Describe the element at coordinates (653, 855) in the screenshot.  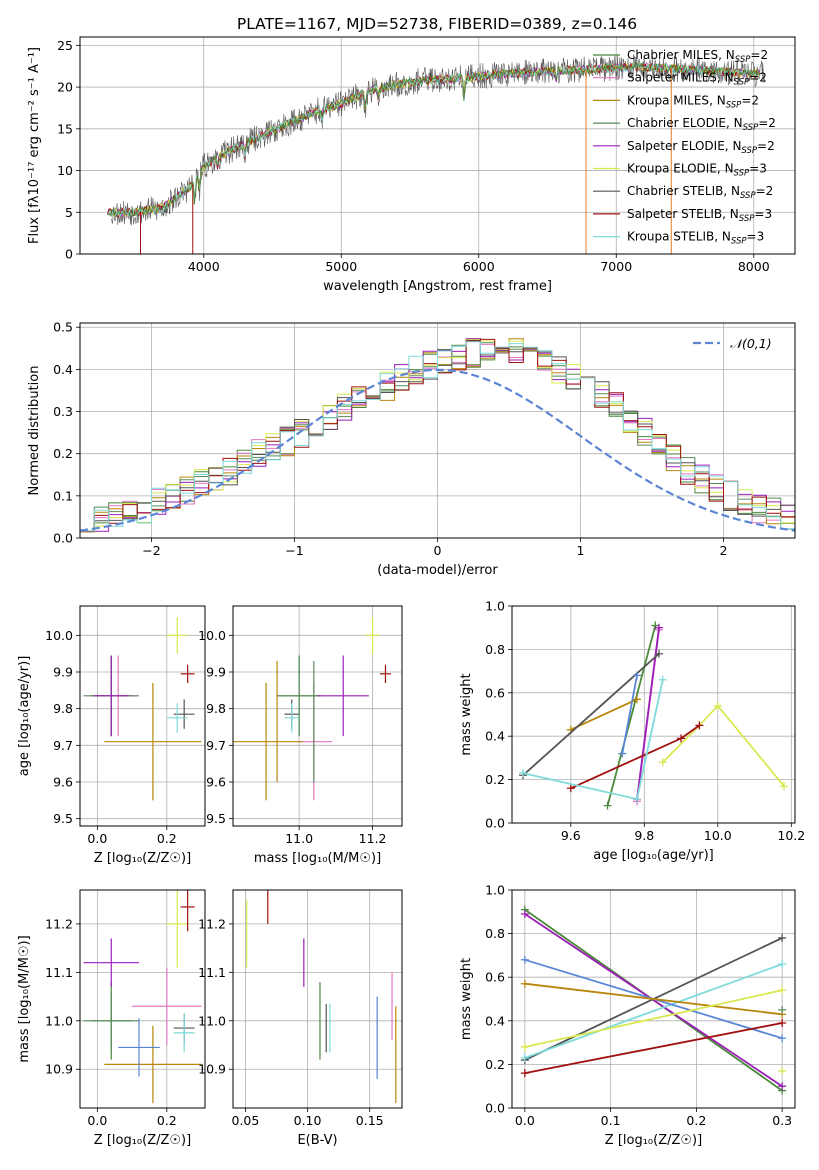
I see `weight-vs-age-xlabel: age [log₁₀(age/yr)]` at that location.